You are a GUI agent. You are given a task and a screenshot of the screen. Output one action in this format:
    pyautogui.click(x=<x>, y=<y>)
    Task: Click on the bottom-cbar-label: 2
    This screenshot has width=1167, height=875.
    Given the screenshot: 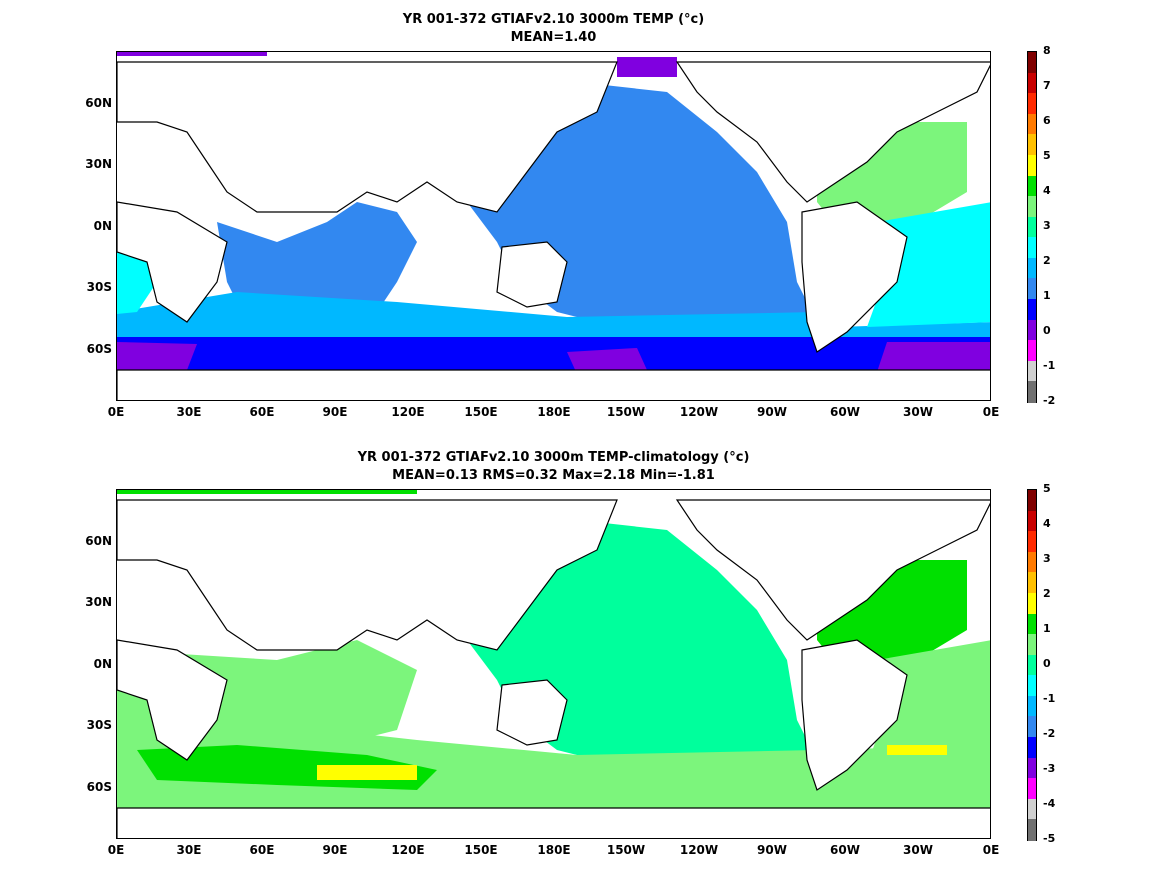 What is the action you would take?
    pyautogui.click(x=1047, y=593)
    